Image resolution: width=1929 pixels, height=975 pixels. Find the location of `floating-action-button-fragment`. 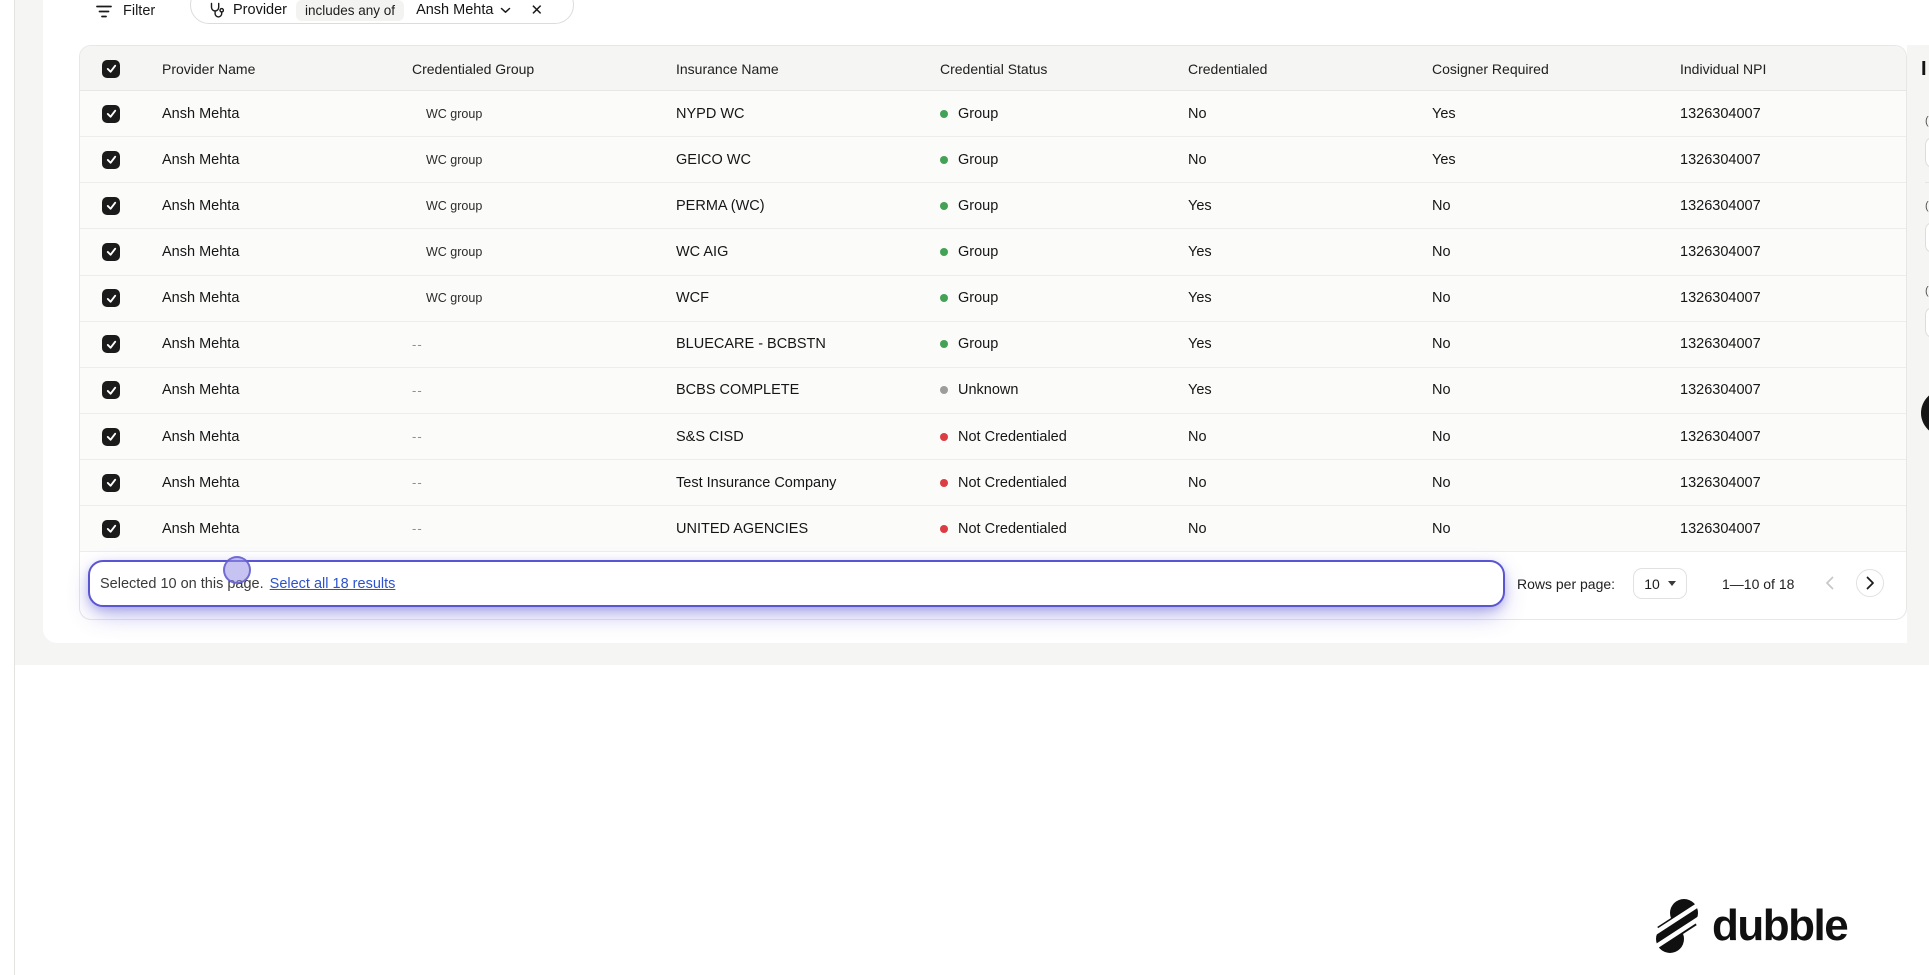

floating-action-button-fragment is located at coordinates (1925, 413).